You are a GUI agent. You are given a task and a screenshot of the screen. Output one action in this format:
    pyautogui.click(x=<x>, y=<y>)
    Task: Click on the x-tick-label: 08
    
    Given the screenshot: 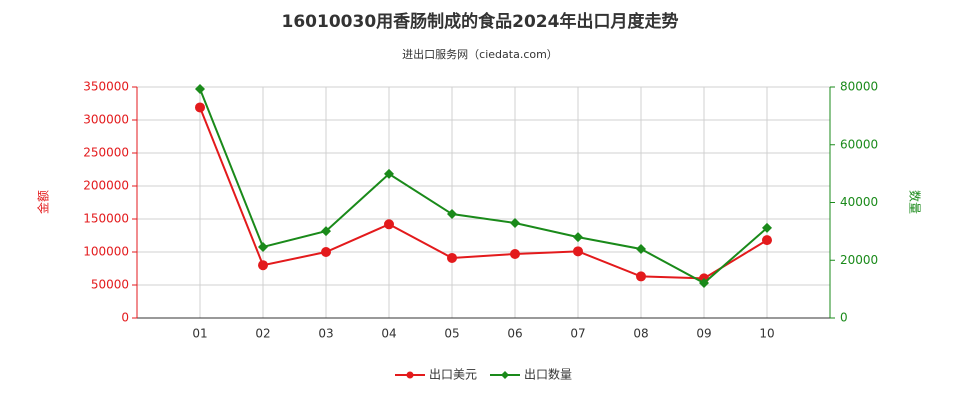 What is the action you would take?
    pyautogui.click(x=640, y=334)
    